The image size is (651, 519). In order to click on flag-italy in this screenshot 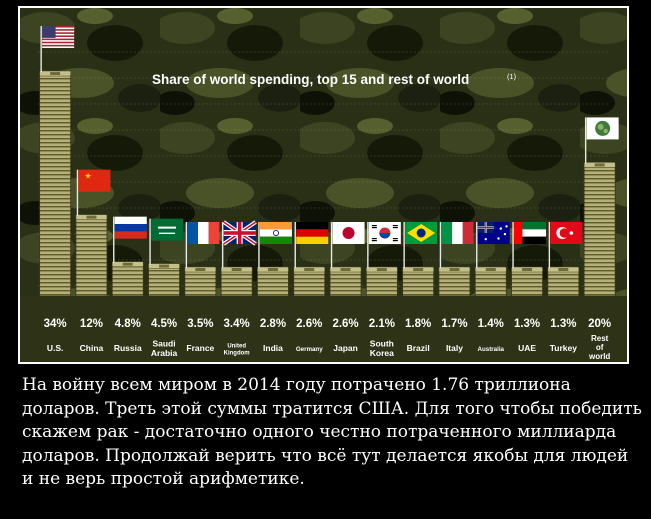, I will do `click(456, 245)`.